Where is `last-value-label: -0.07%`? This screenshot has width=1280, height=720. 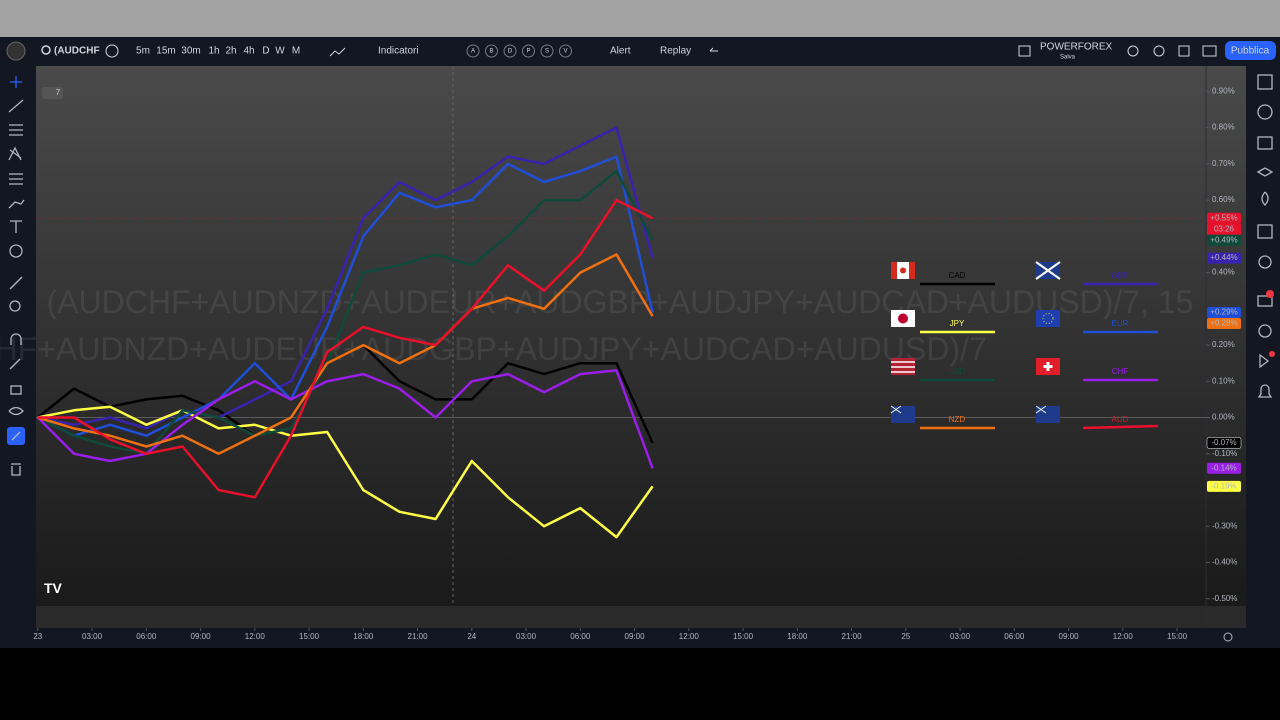 last-value-label: -0.07% is located at coordinates (1223, 442).